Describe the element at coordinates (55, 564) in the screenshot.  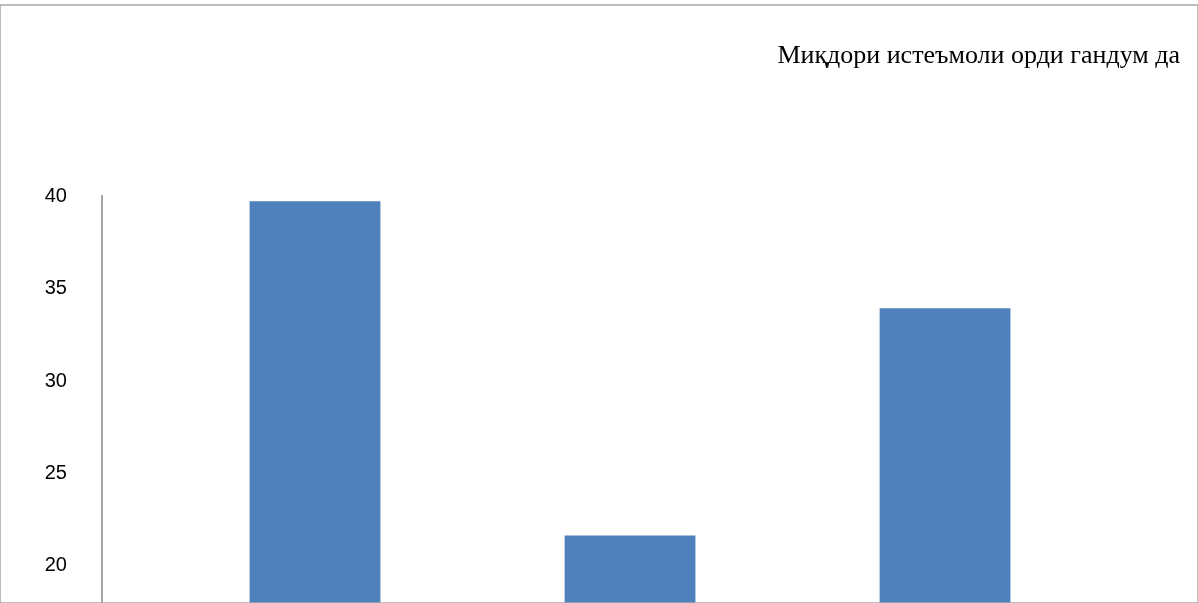
I see `y-tick-label: 20` at that location.